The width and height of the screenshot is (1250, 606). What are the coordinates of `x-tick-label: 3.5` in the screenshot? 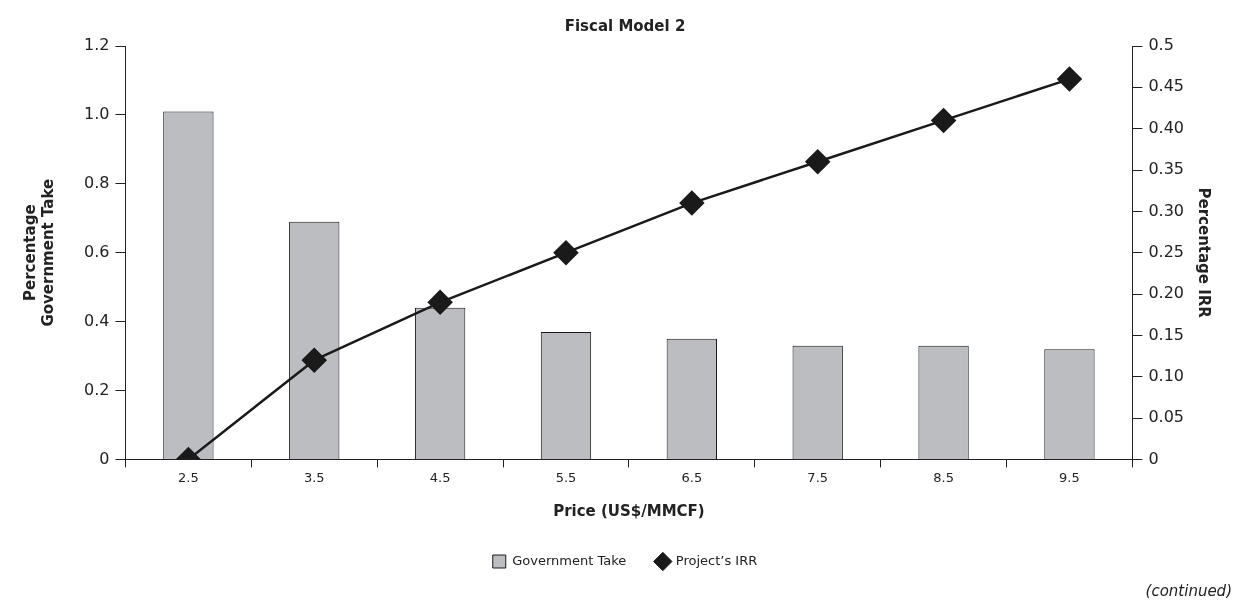 It's located at (314, 477).